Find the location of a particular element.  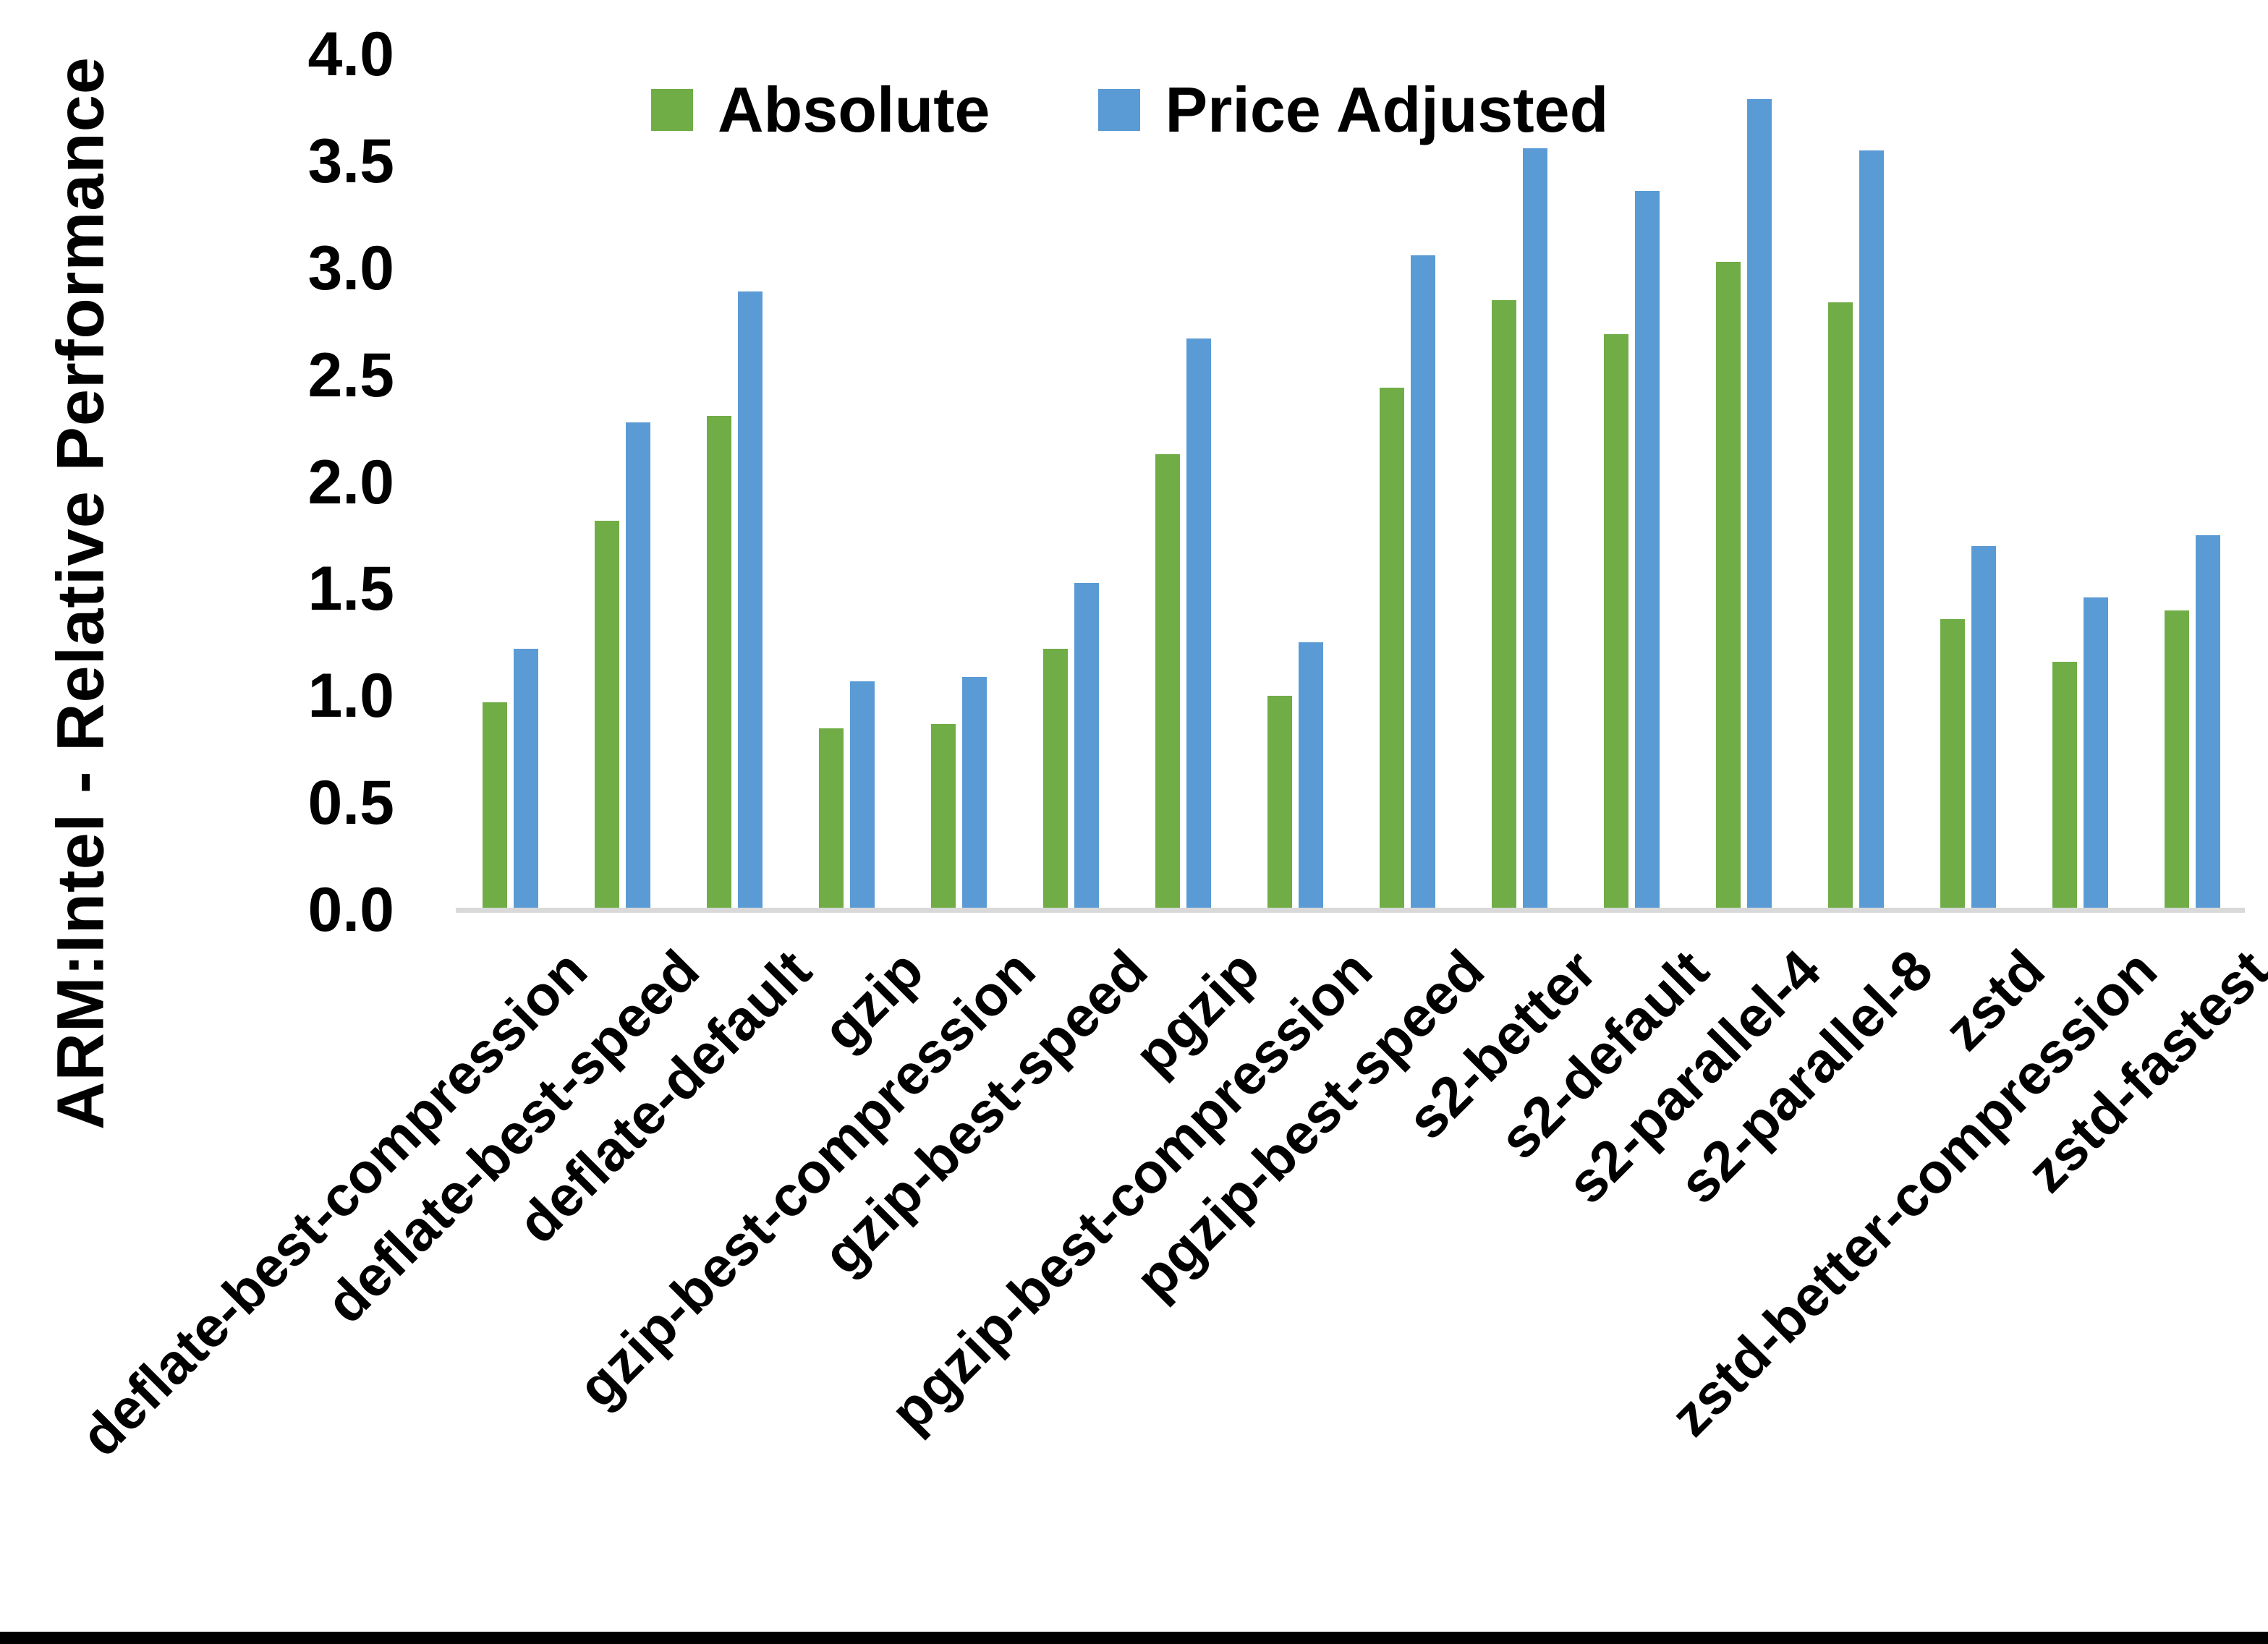

y-tick-label-4.0: 4.0 is located at coordinates (350, 54).